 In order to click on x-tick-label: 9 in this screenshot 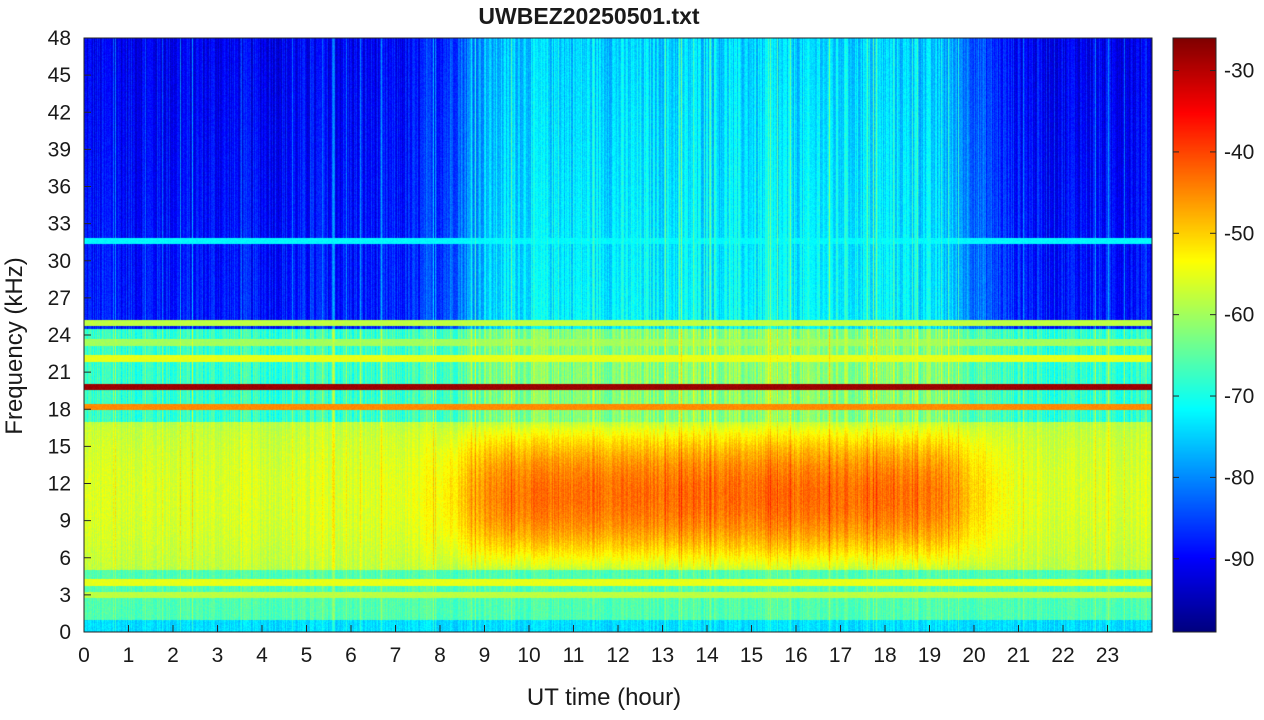, I will do `click(485, 655)`.